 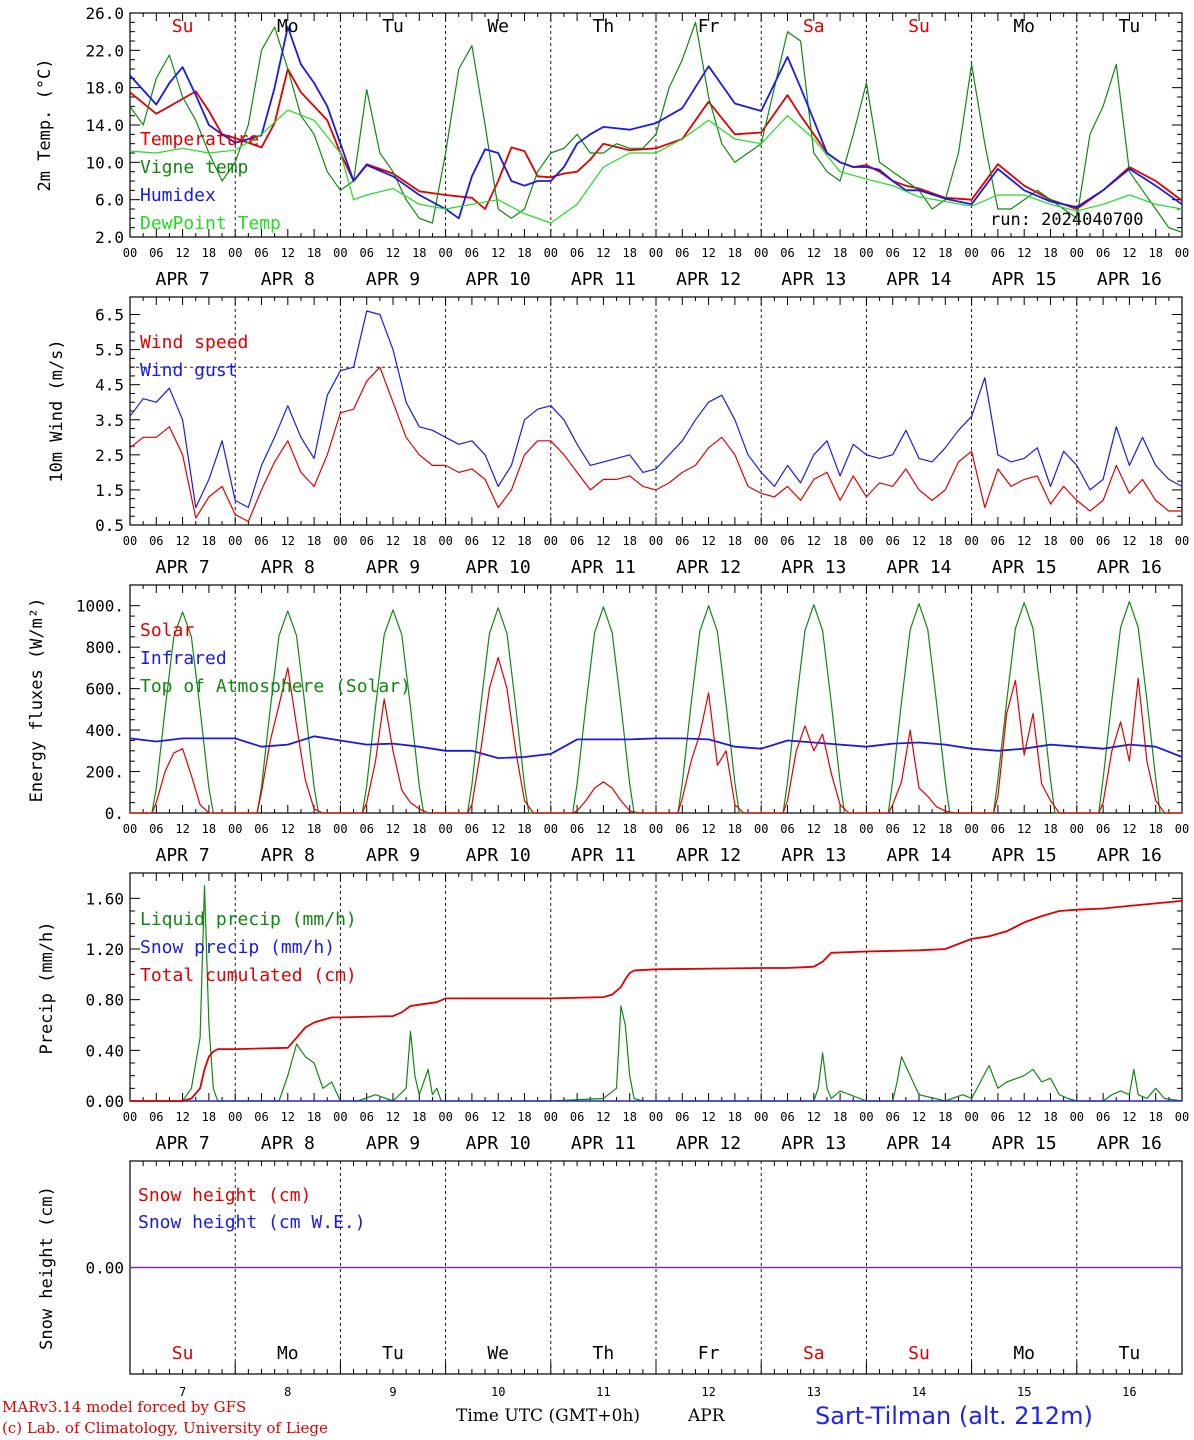 I want to click on temp-legend-entry: DewPoint Temp, so click(x=210, y=223).